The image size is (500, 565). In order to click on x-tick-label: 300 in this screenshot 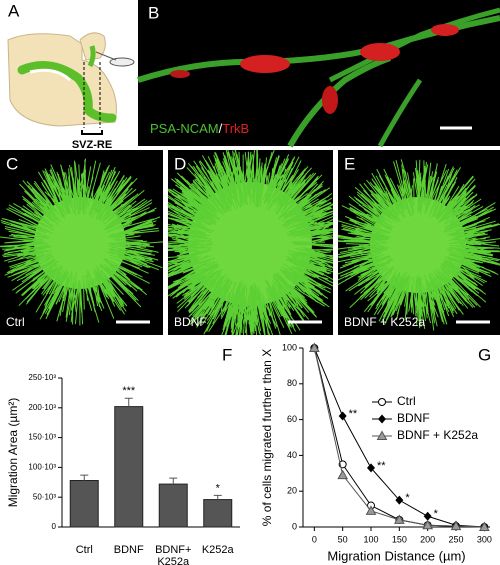, I will do `click(484, 539)`.